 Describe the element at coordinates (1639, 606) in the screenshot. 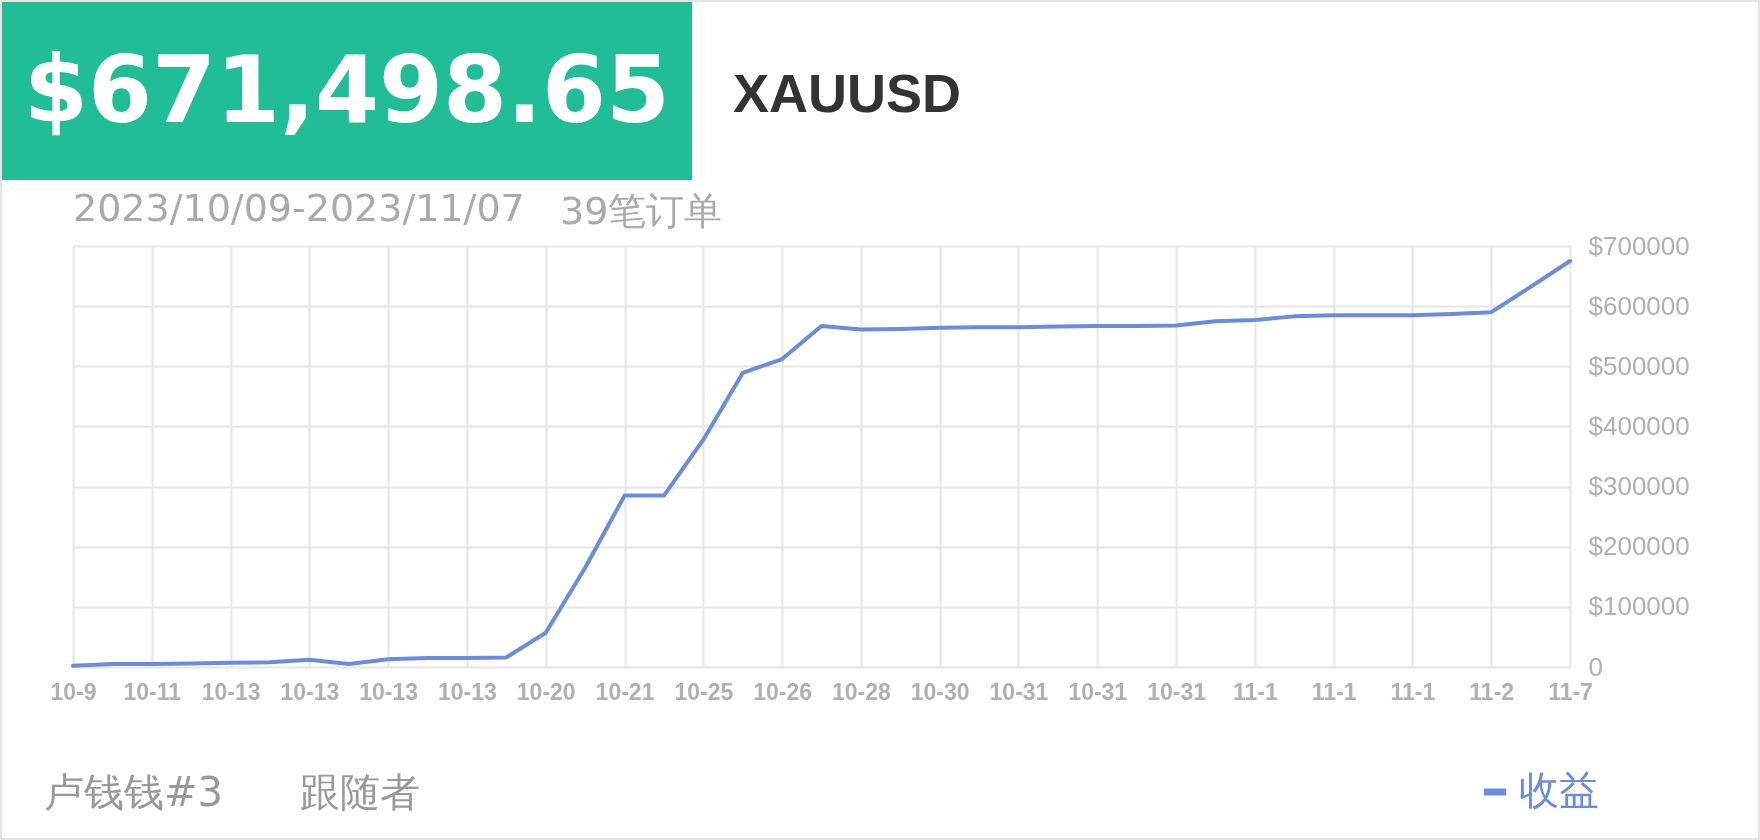

I see `y-tick-label: $100000` at that location.